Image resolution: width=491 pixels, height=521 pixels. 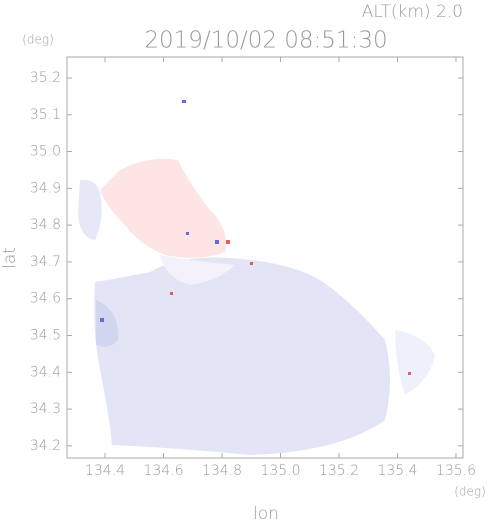 I want to click on y-unit: (deg), so click(x=38, y=40).